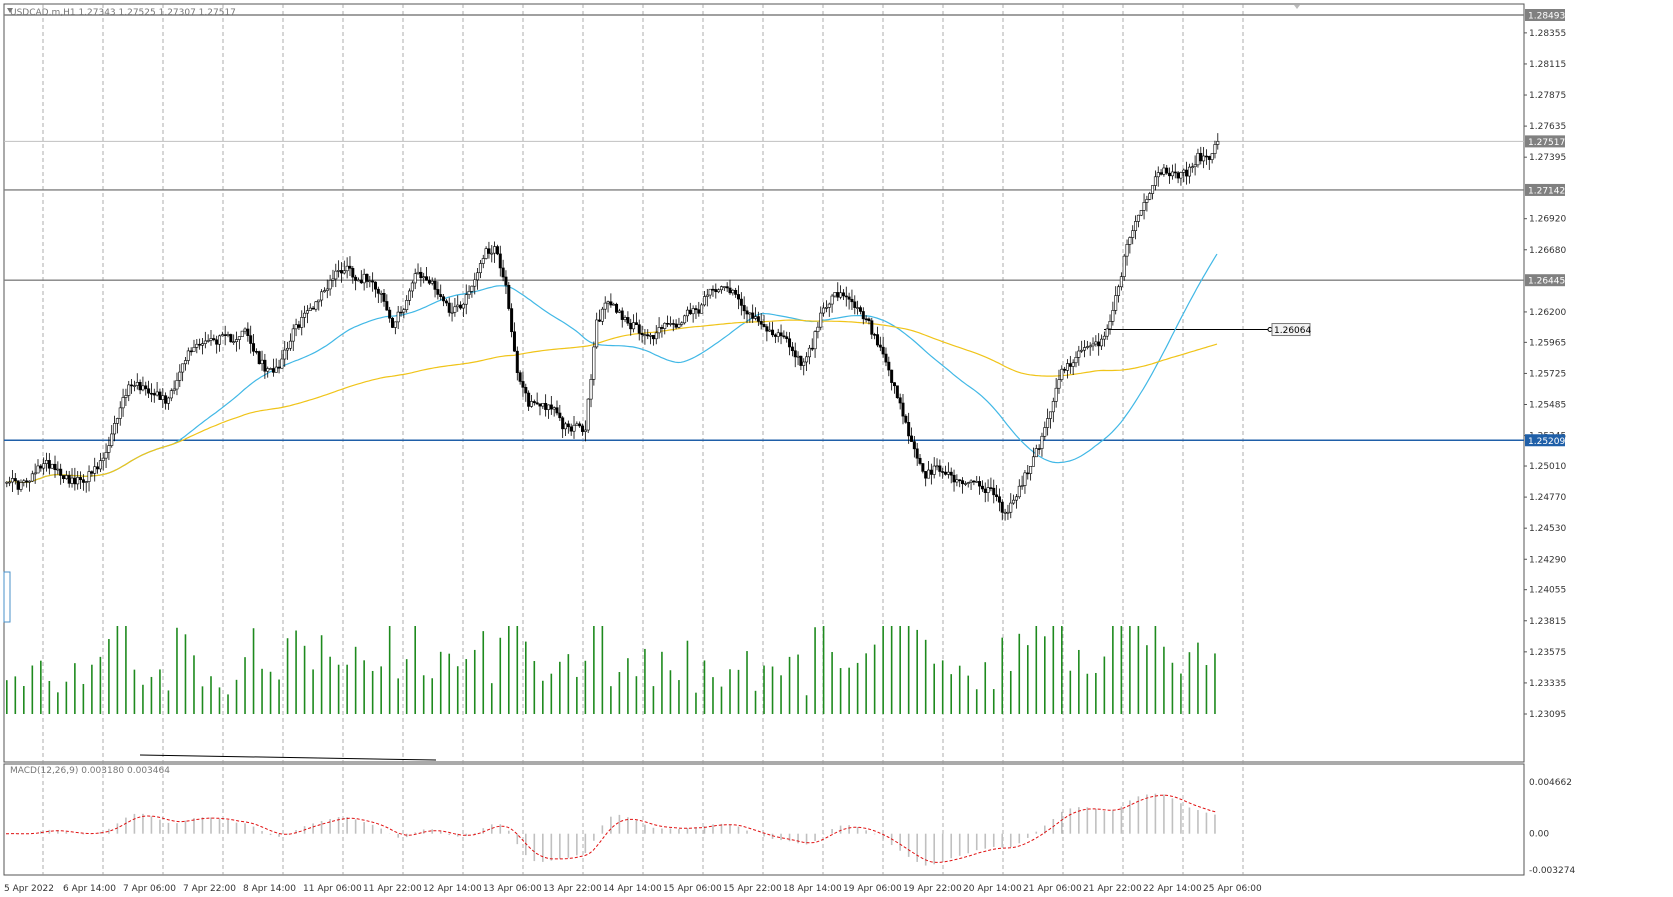 The image size is (1673, 897). I want to click on time-tick-label: 6 Apr 14:00, so click(89, 889).